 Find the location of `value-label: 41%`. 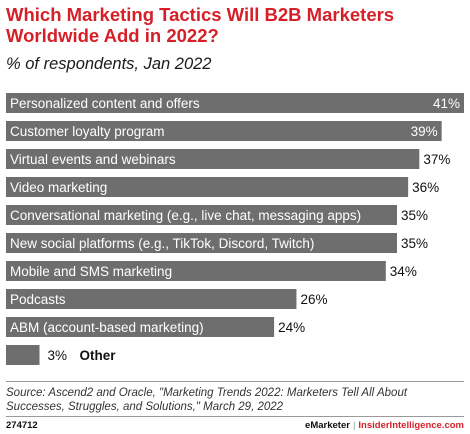

value-label: 41% is located at coordinates (446, 103).